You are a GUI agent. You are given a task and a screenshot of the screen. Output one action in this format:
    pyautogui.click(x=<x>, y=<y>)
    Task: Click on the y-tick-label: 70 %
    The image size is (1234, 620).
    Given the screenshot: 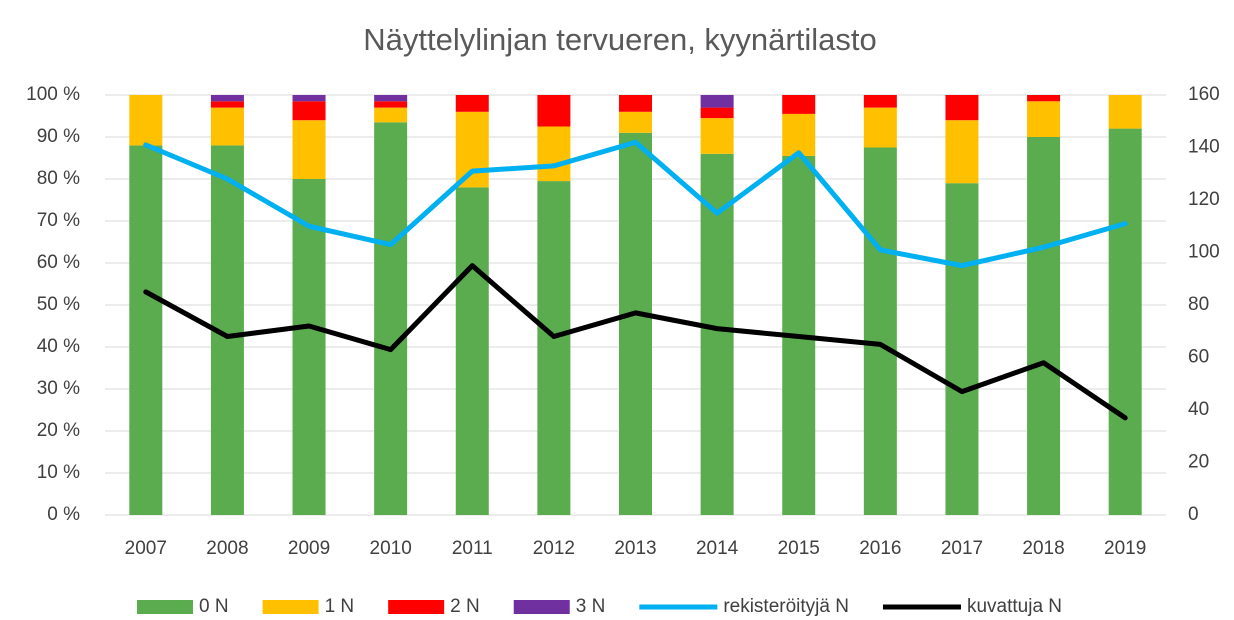 What is the action you would take?
    pyautogui.click(x=58, y=220)
    